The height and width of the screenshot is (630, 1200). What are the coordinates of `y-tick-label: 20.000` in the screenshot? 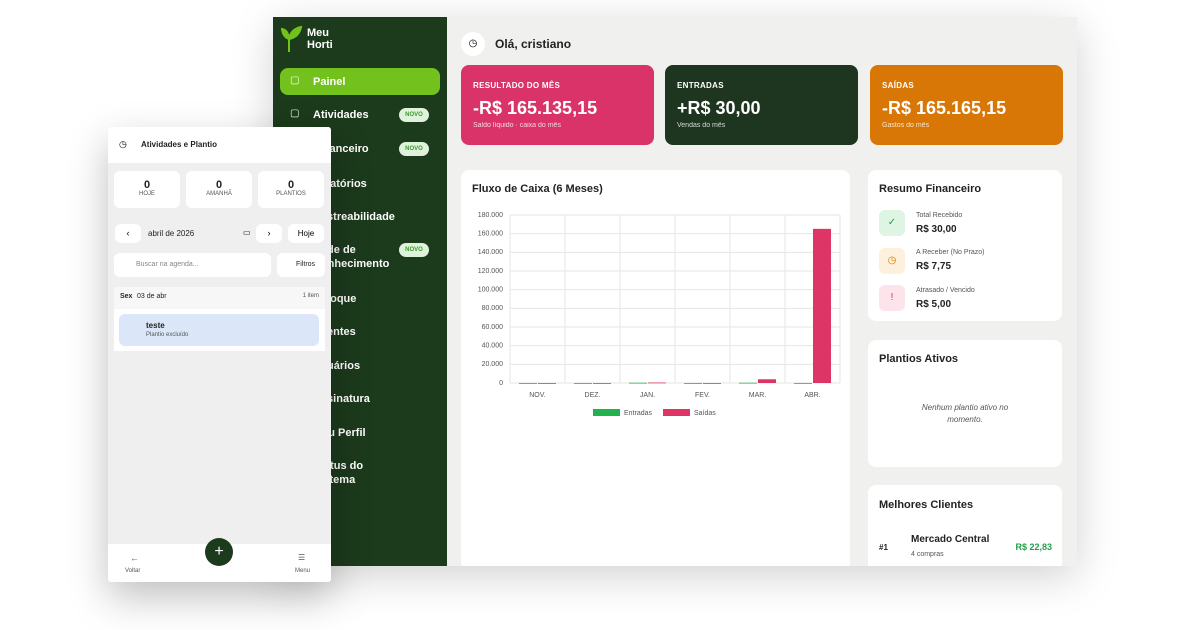 It's located at (493, 364).